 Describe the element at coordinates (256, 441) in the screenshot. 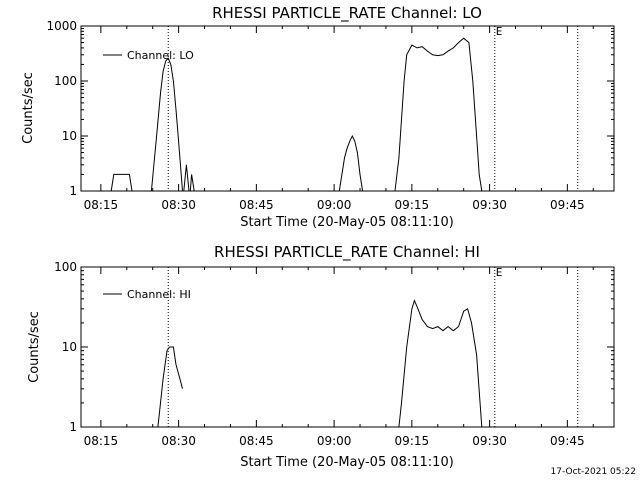

I see `x-tick-label-hi: 08:45` at that location.